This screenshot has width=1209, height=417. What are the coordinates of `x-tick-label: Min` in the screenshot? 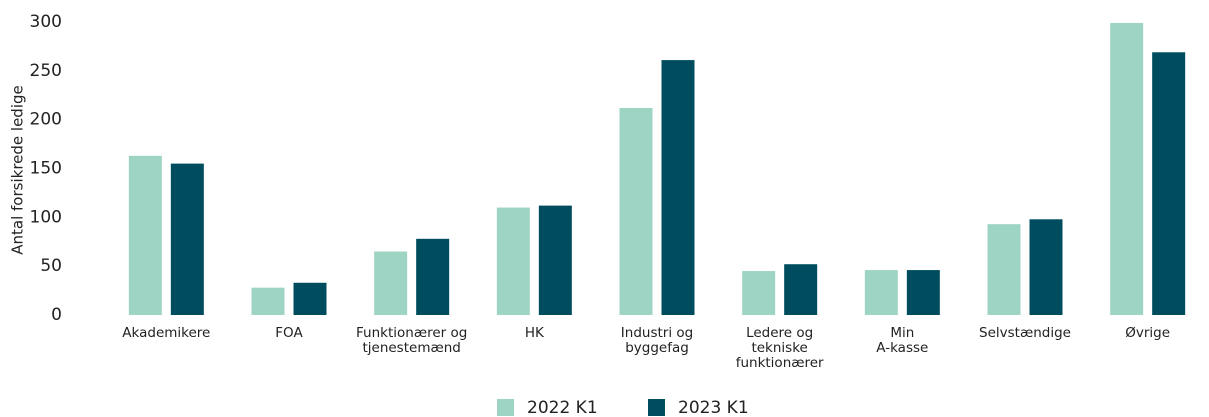 It's located at (902, 333).